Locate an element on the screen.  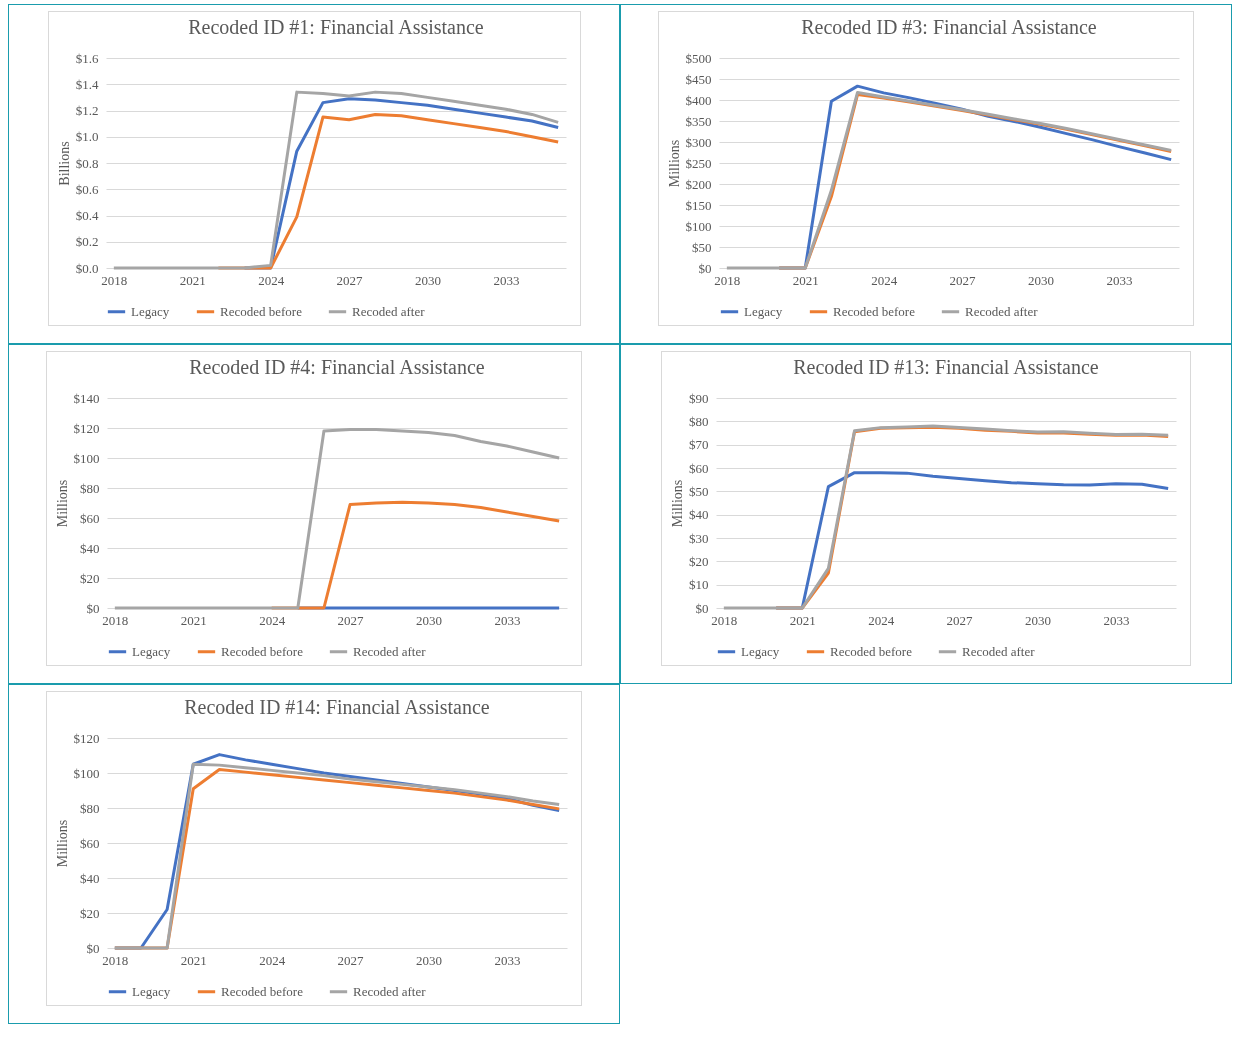
chart-title: Recoded ID #3: Financial Assistance is located at coordinates (949, 27).